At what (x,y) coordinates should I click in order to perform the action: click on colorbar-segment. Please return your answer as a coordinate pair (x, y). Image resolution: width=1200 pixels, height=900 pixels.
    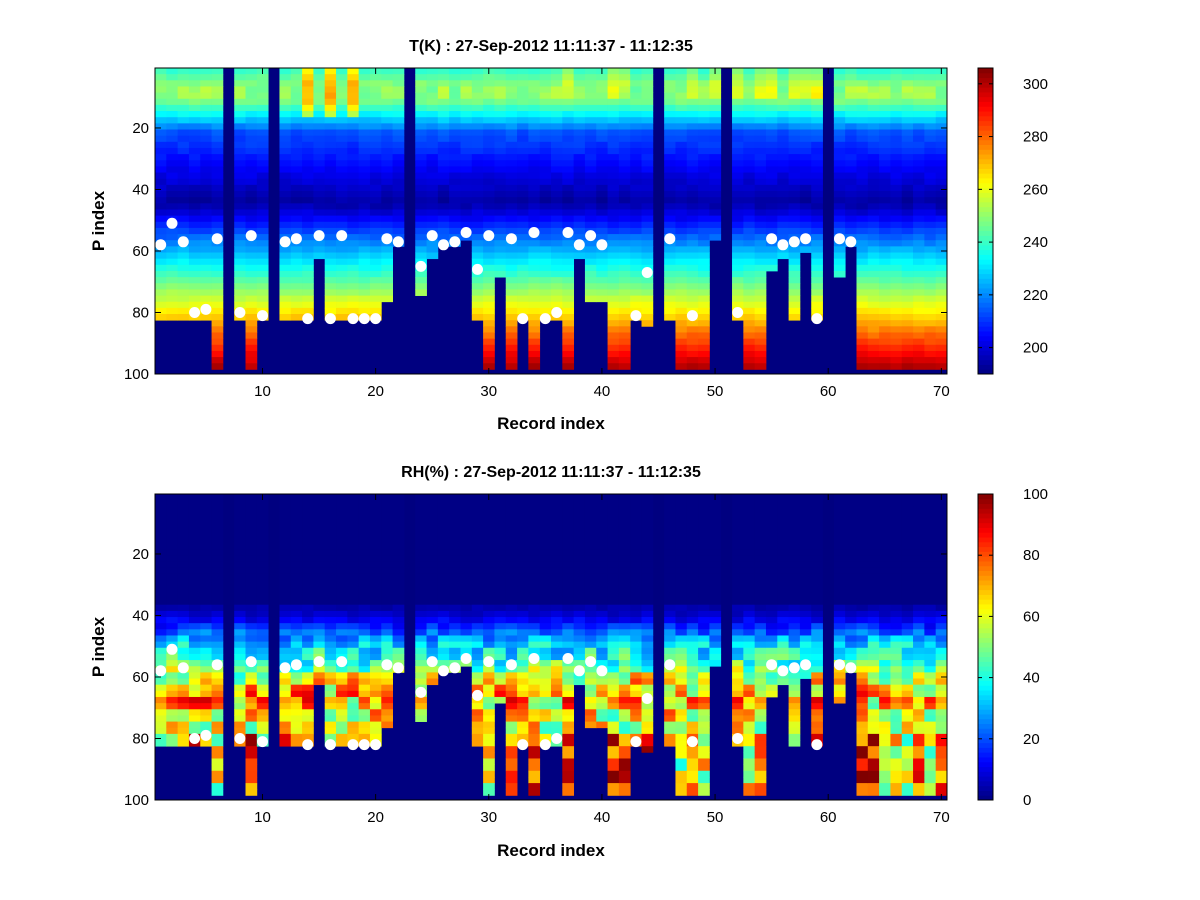
    Looking at the image, I should click on (985, 161).